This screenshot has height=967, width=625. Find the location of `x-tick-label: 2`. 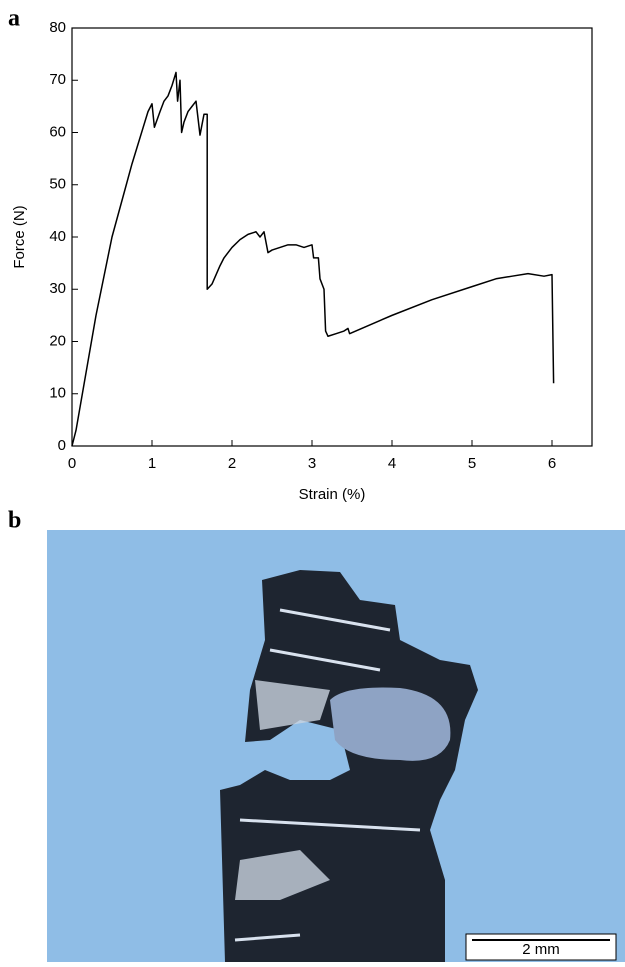

x-tick-label: 2 is located at coordinates (232, 463).